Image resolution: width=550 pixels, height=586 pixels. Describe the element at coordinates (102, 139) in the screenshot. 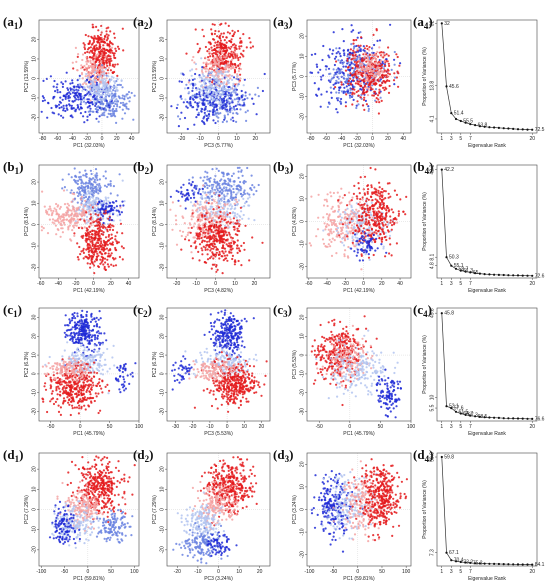

I see `x-tick-label: 0` at that location.